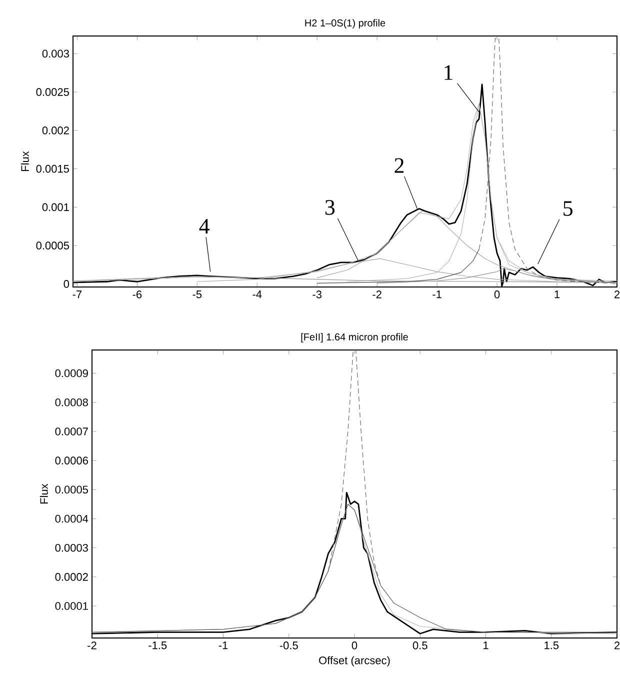 This screenshot has height=683, width=620. Describe the element at coordinates (330, 207) in the screenshot. I see `annotation: 3` at that location.